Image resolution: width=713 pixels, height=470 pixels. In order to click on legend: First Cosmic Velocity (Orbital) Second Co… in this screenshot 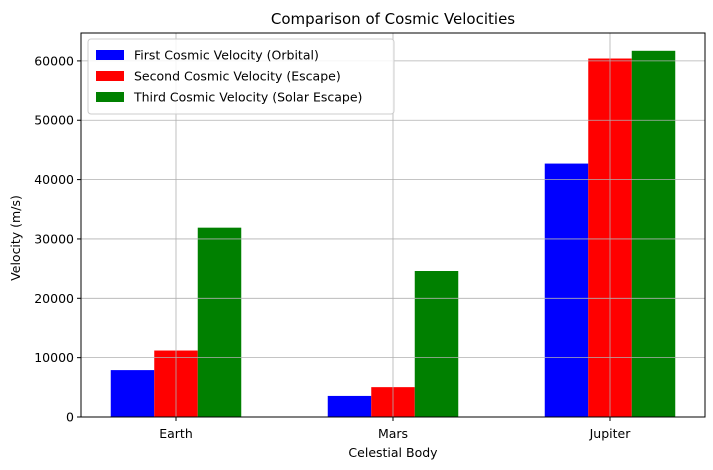, I will do `click(241, 76)`.